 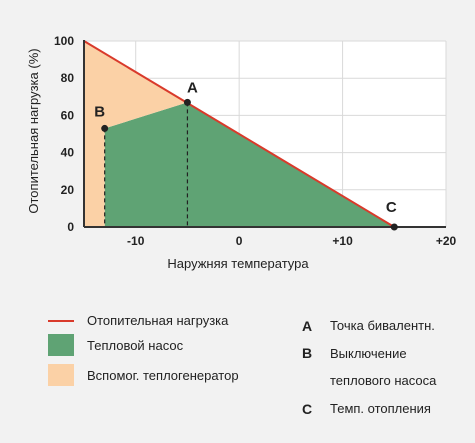 I want to click on x-axis-title: Наружняя температура, so click(x=238, y=263).